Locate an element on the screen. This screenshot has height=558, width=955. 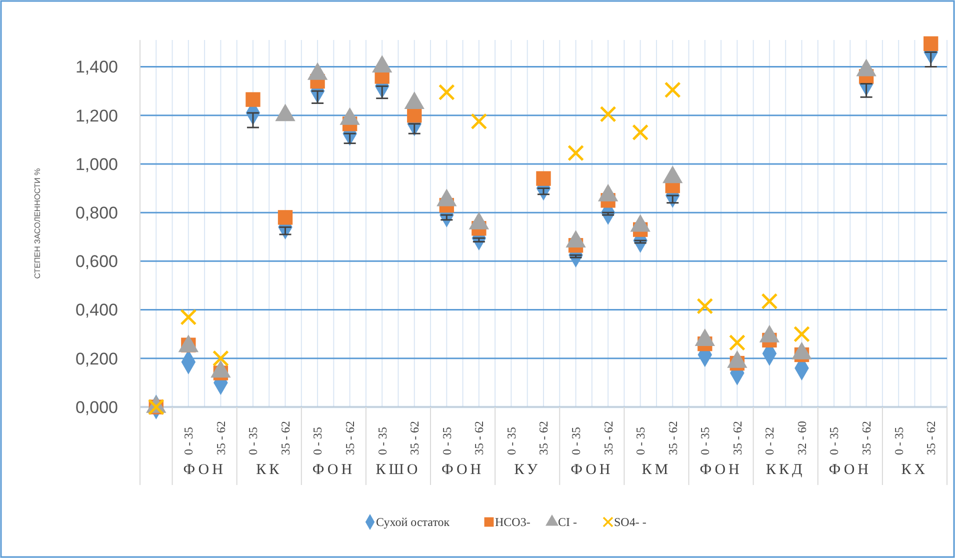
x-tick-label: 32 - 60 is located at coordinates (801, 438).